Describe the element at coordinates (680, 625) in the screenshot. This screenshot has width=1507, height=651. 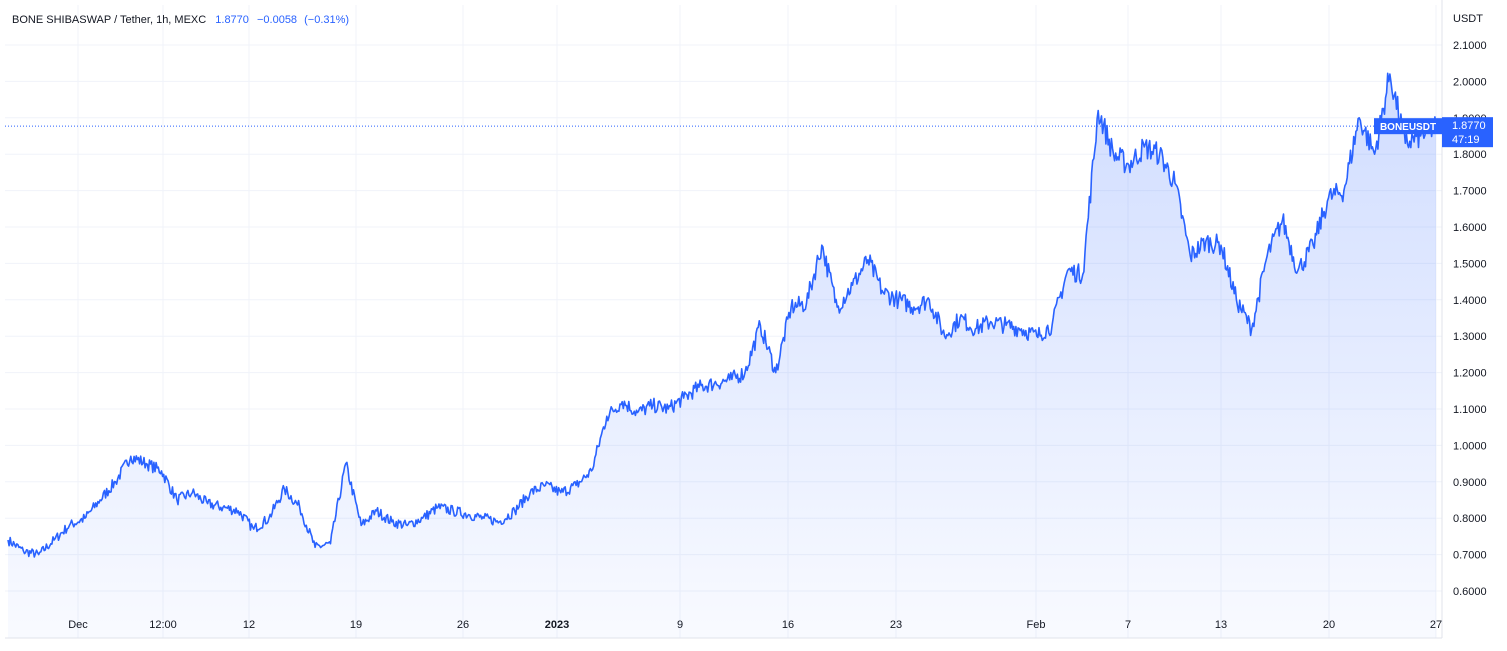
I see `x-tick-label: 9` at that location.